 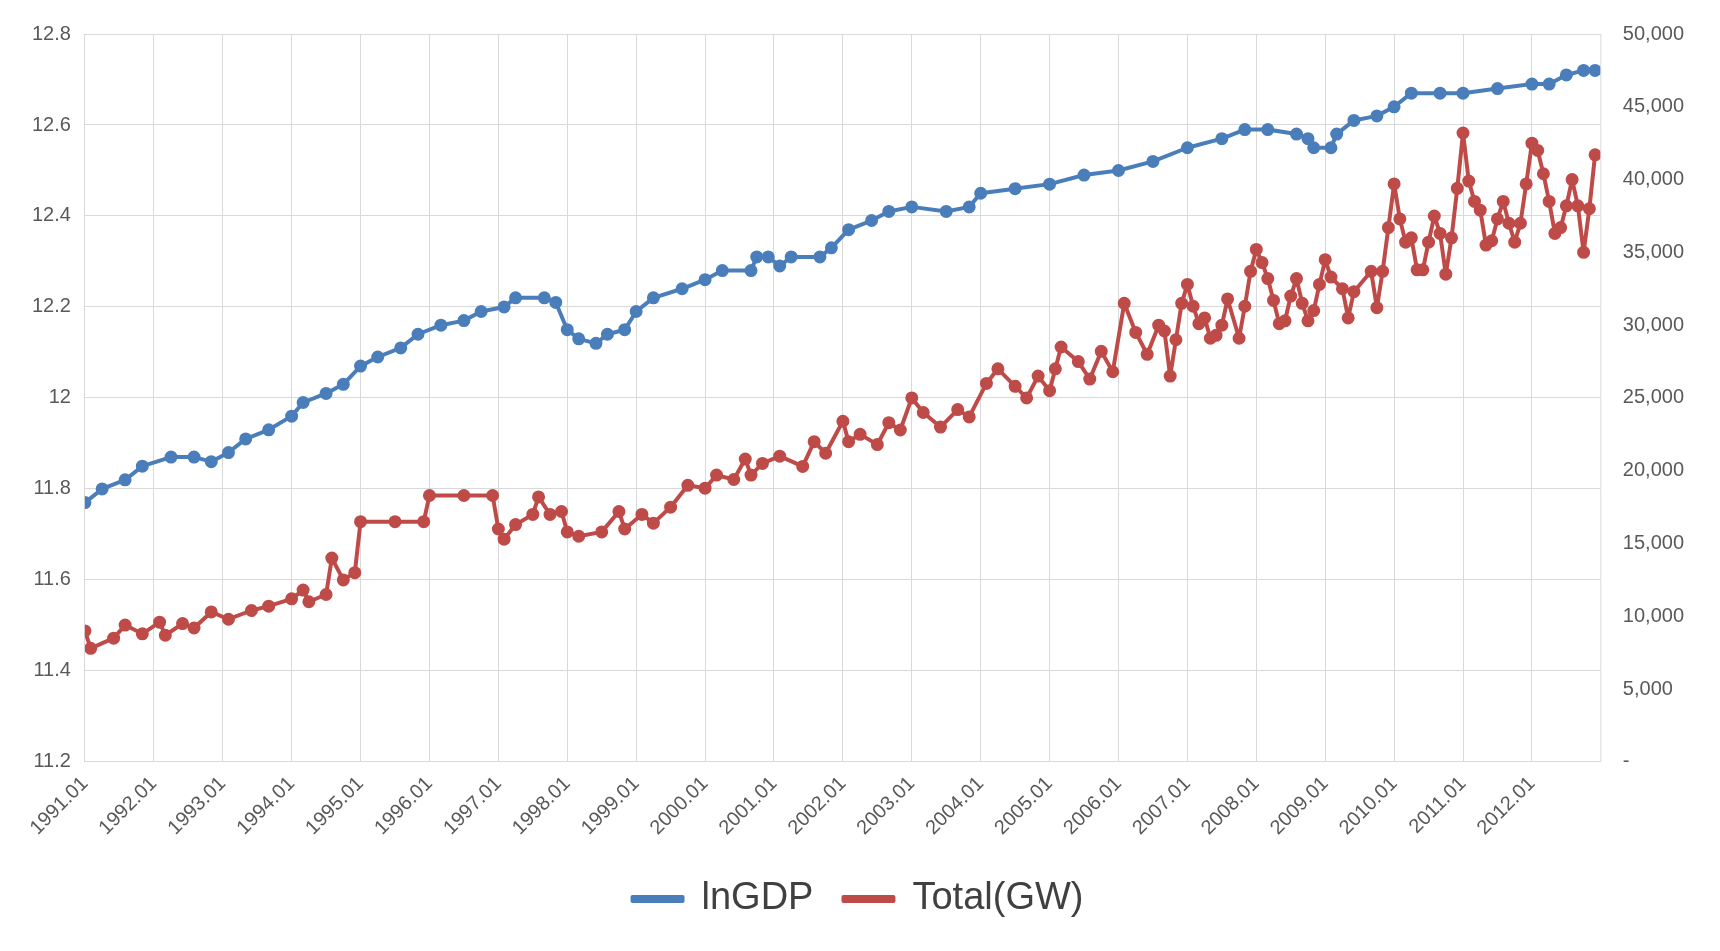 What do you see at coordinates (1647, 687) in the screenshot?
I see `y2-tick-label: 5,000` at bounding box center [1647, 687].